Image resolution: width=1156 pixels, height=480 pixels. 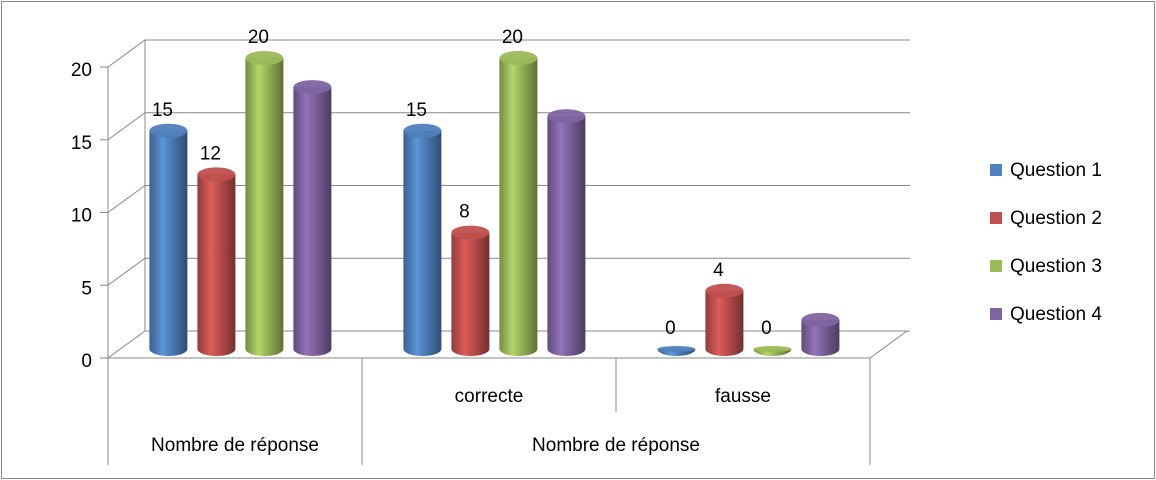 I want to click on legend-label: Question 3, so click(x=1056, y=266).